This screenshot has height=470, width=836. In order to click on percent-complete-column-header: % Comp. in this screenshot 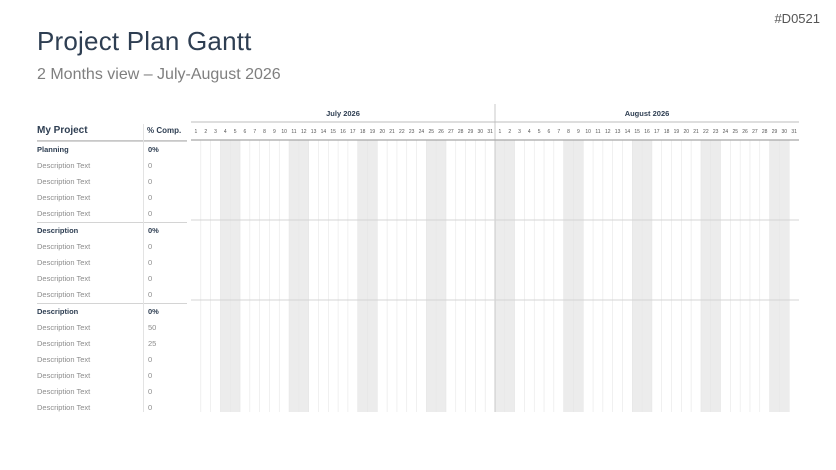, I will do `click(164, 130)`.